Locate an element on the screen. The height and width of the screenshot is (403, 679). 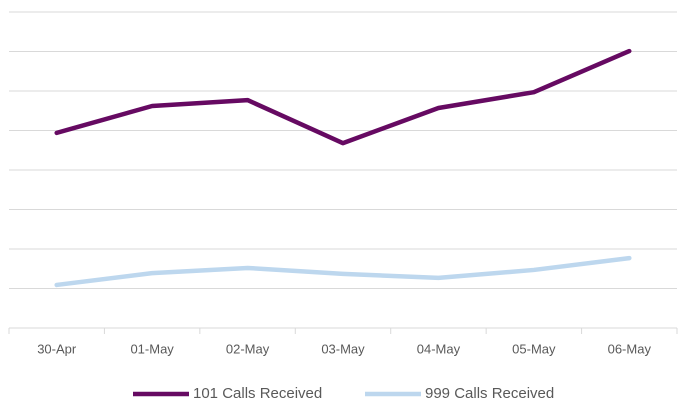
x-tick-label: 06-May is located at coordinates (630, 348).